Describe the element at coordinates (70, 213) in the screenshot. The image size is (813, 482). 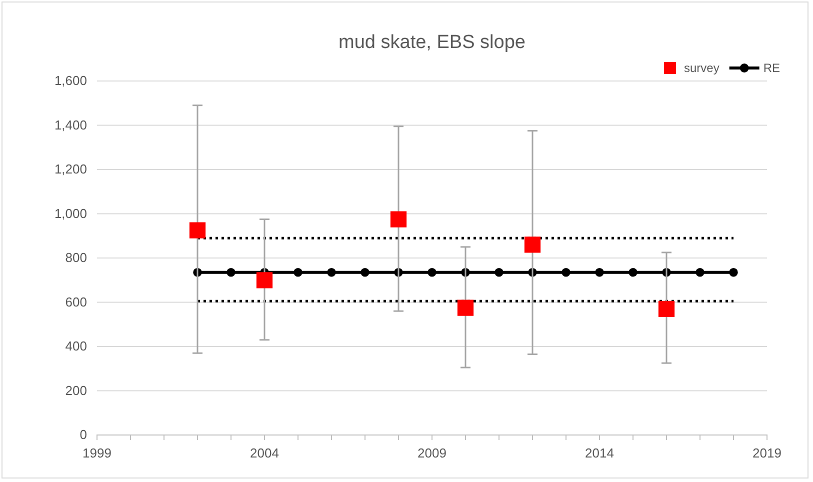
I see `y-tick-label: 1,000` at that location.